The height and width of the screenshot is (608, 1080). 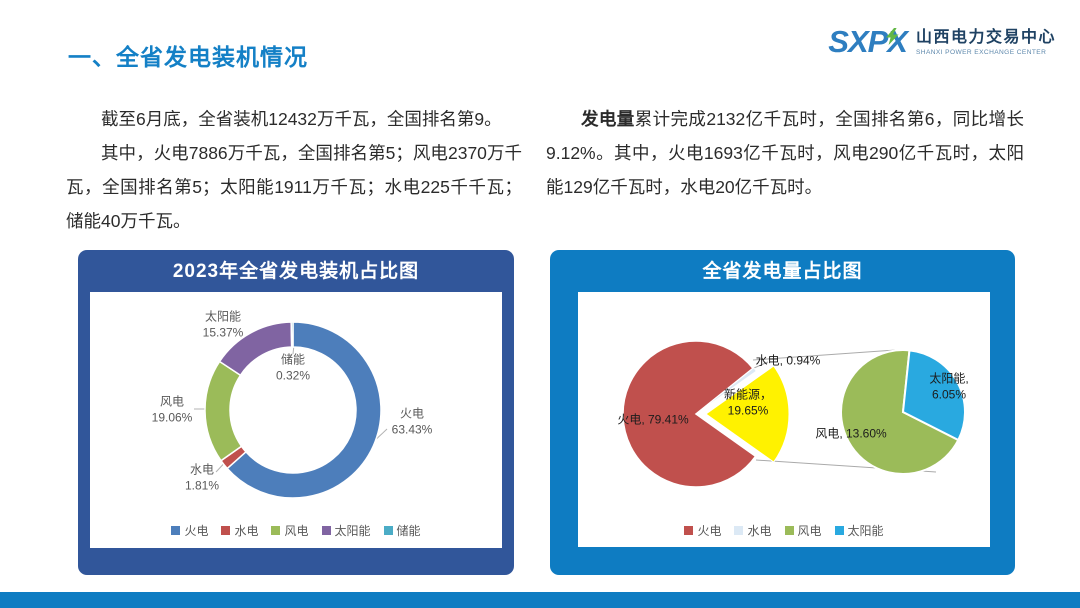 What do you see at coordinates (892, 36) in the screenshot?
I see `lightning-icon` at bounding box center [892, 36].